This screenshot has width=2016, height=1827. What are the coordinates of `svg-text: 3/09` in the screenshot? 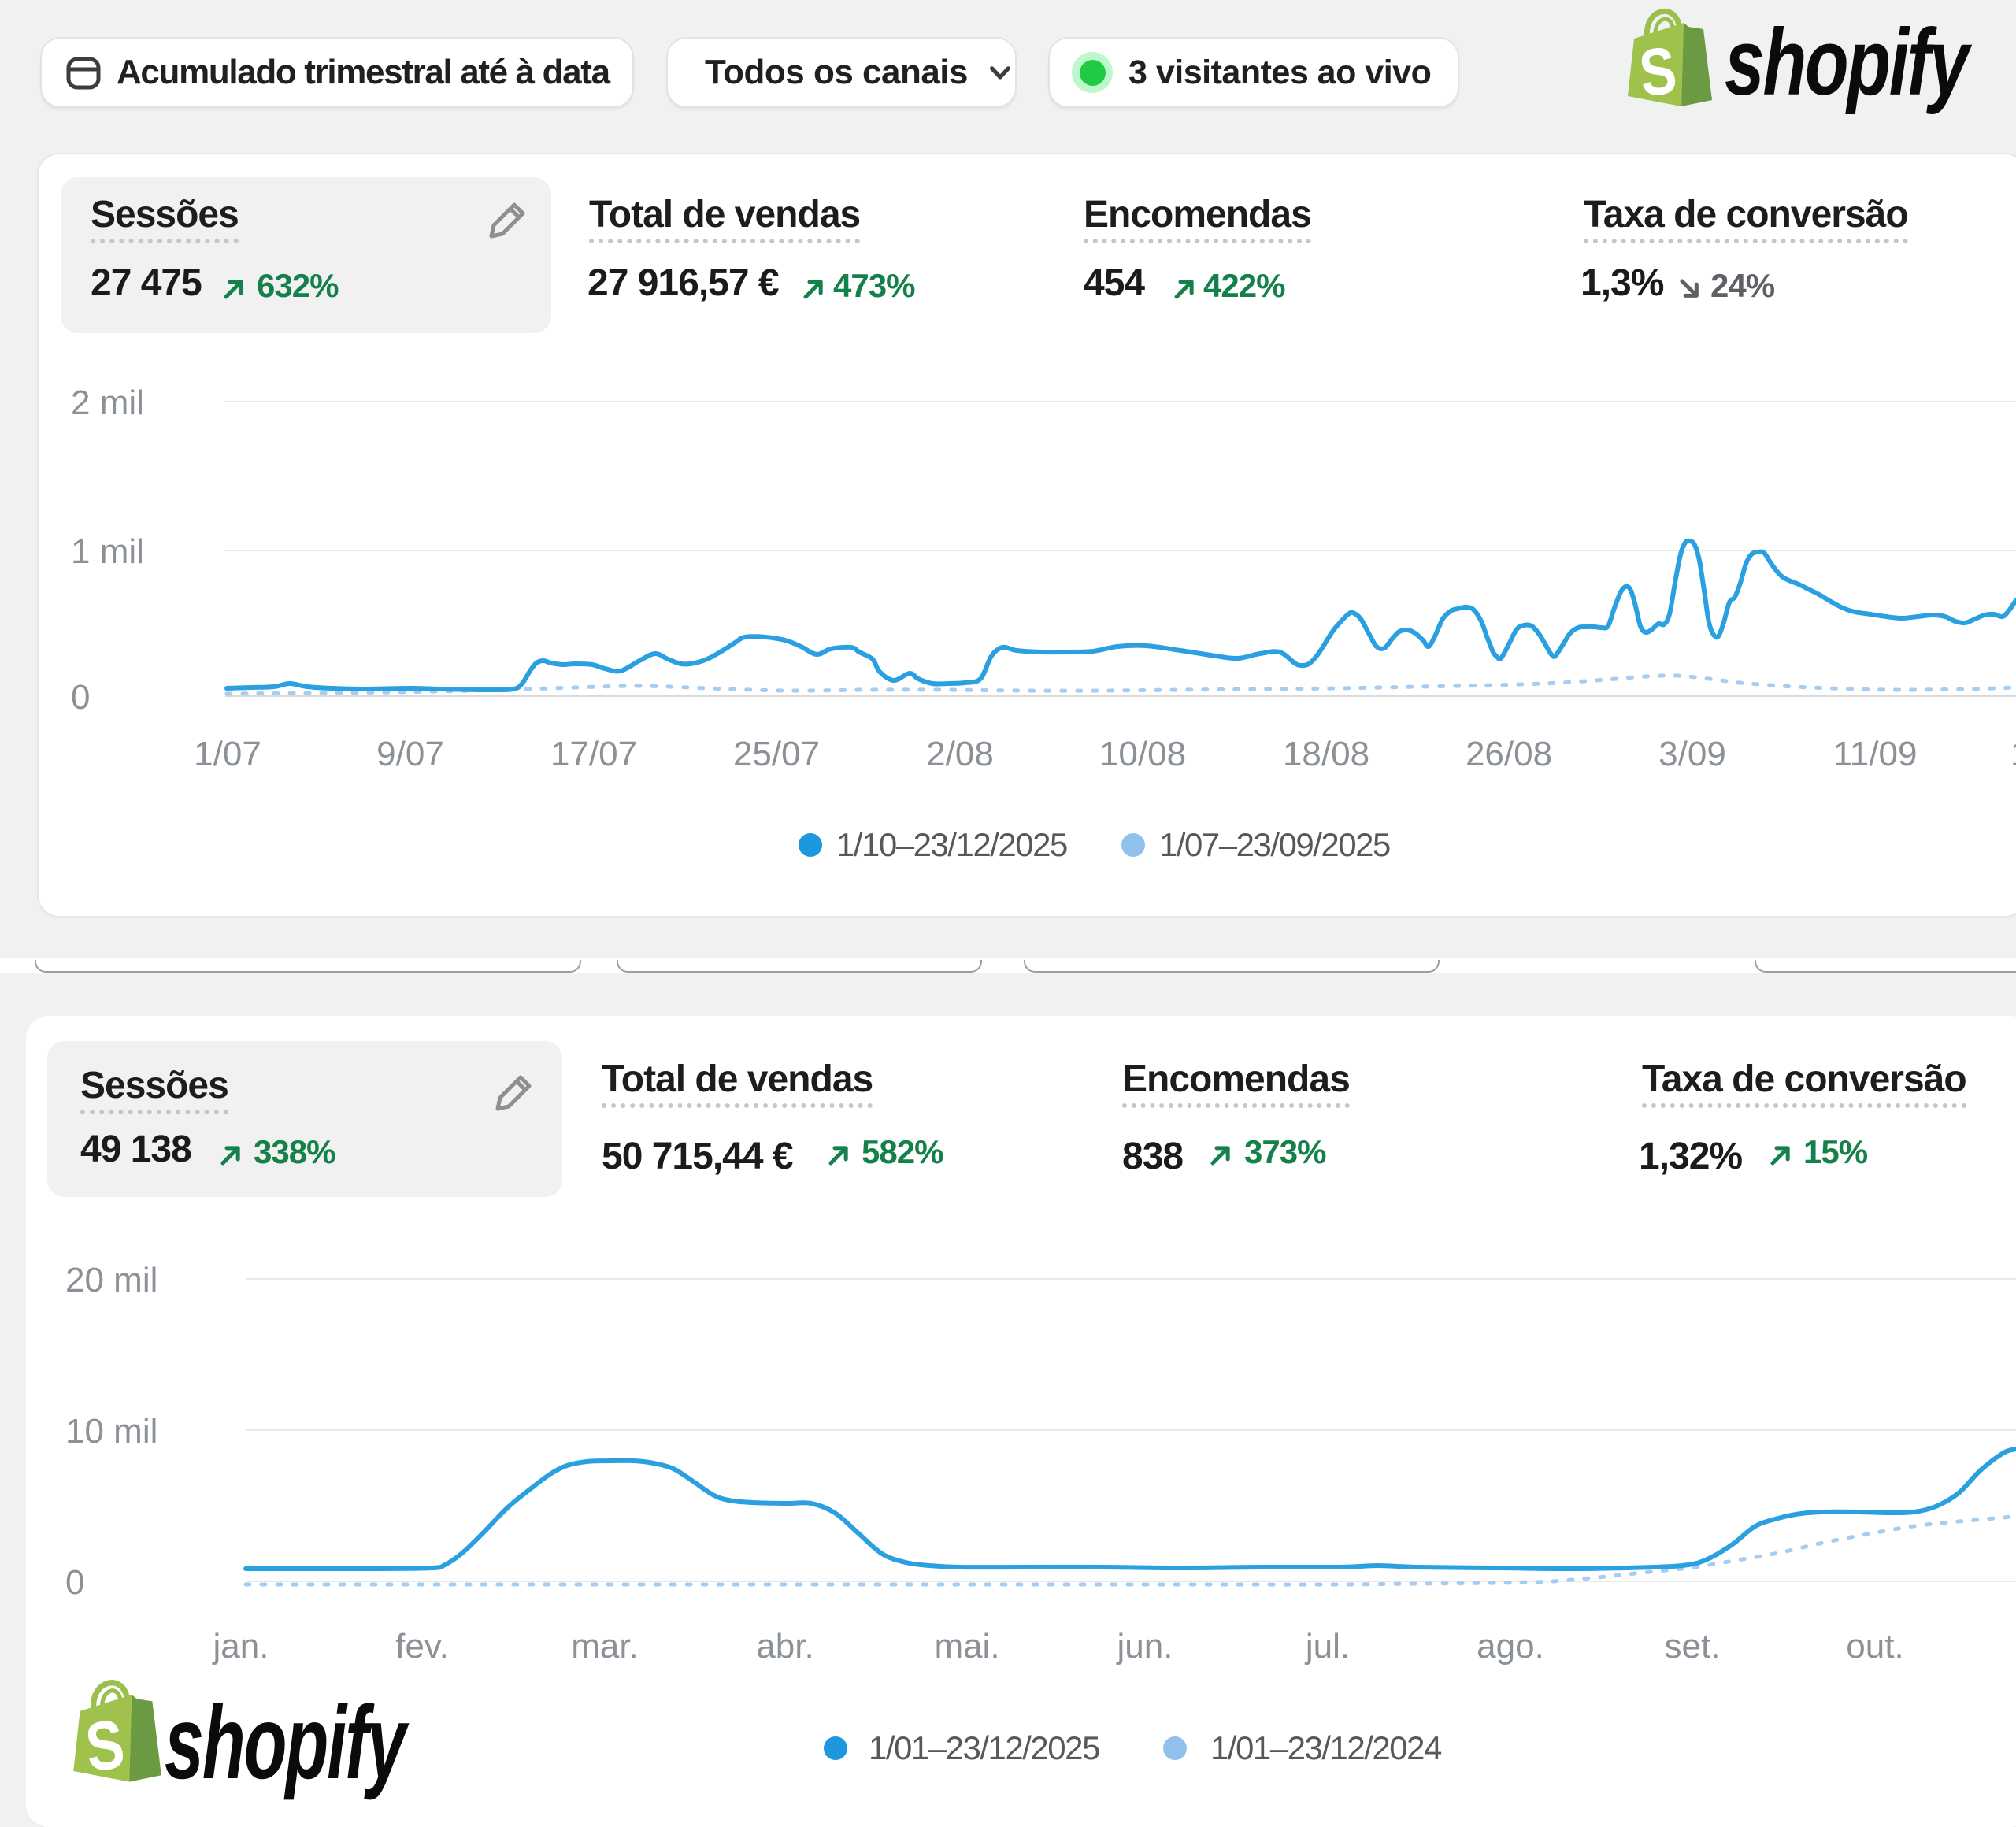 It's located at (1692, 754).